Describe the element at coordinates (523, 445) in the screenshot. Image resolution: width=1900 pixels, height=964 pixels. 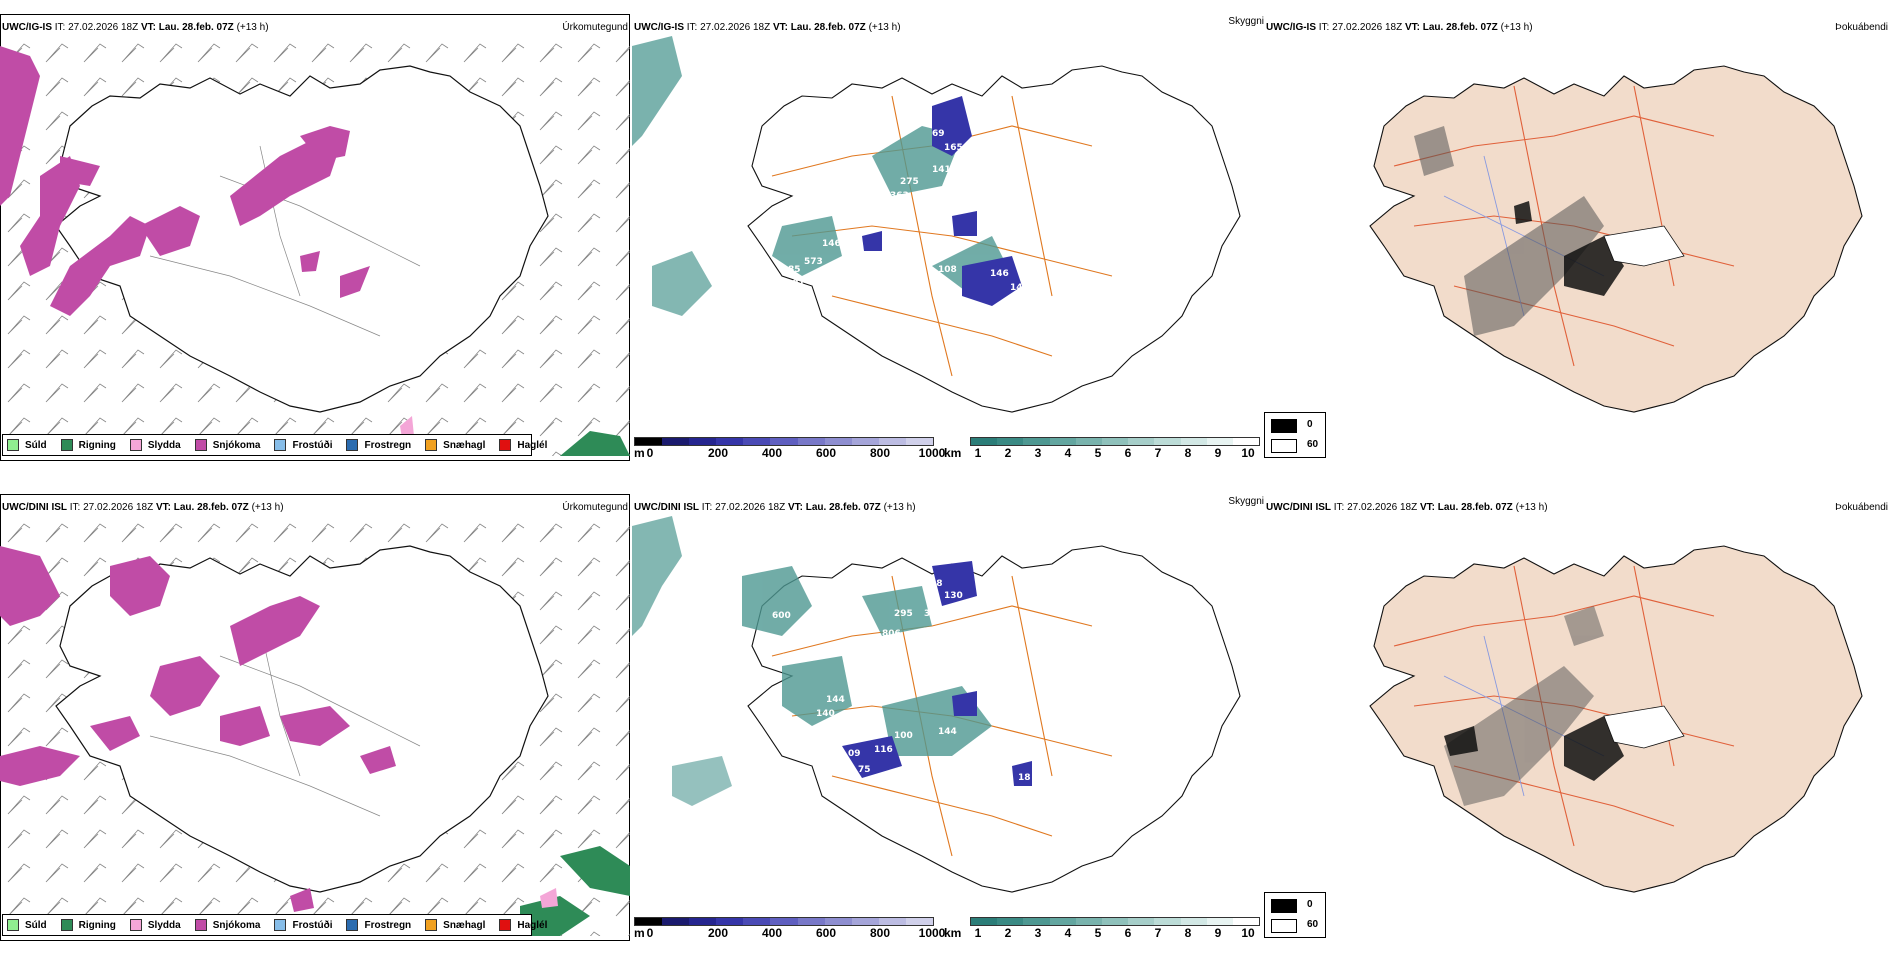
I see `legend-item: Haglél` at that location.